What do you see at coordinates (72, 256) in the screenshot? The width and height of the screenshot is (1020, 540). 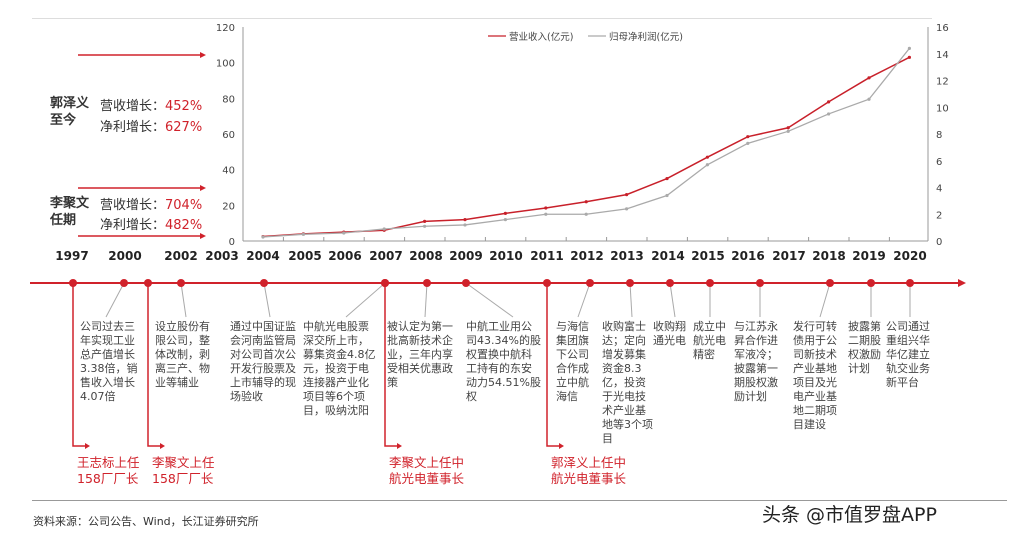 I see `year-label: 1997` at bounding box center [72, 256].